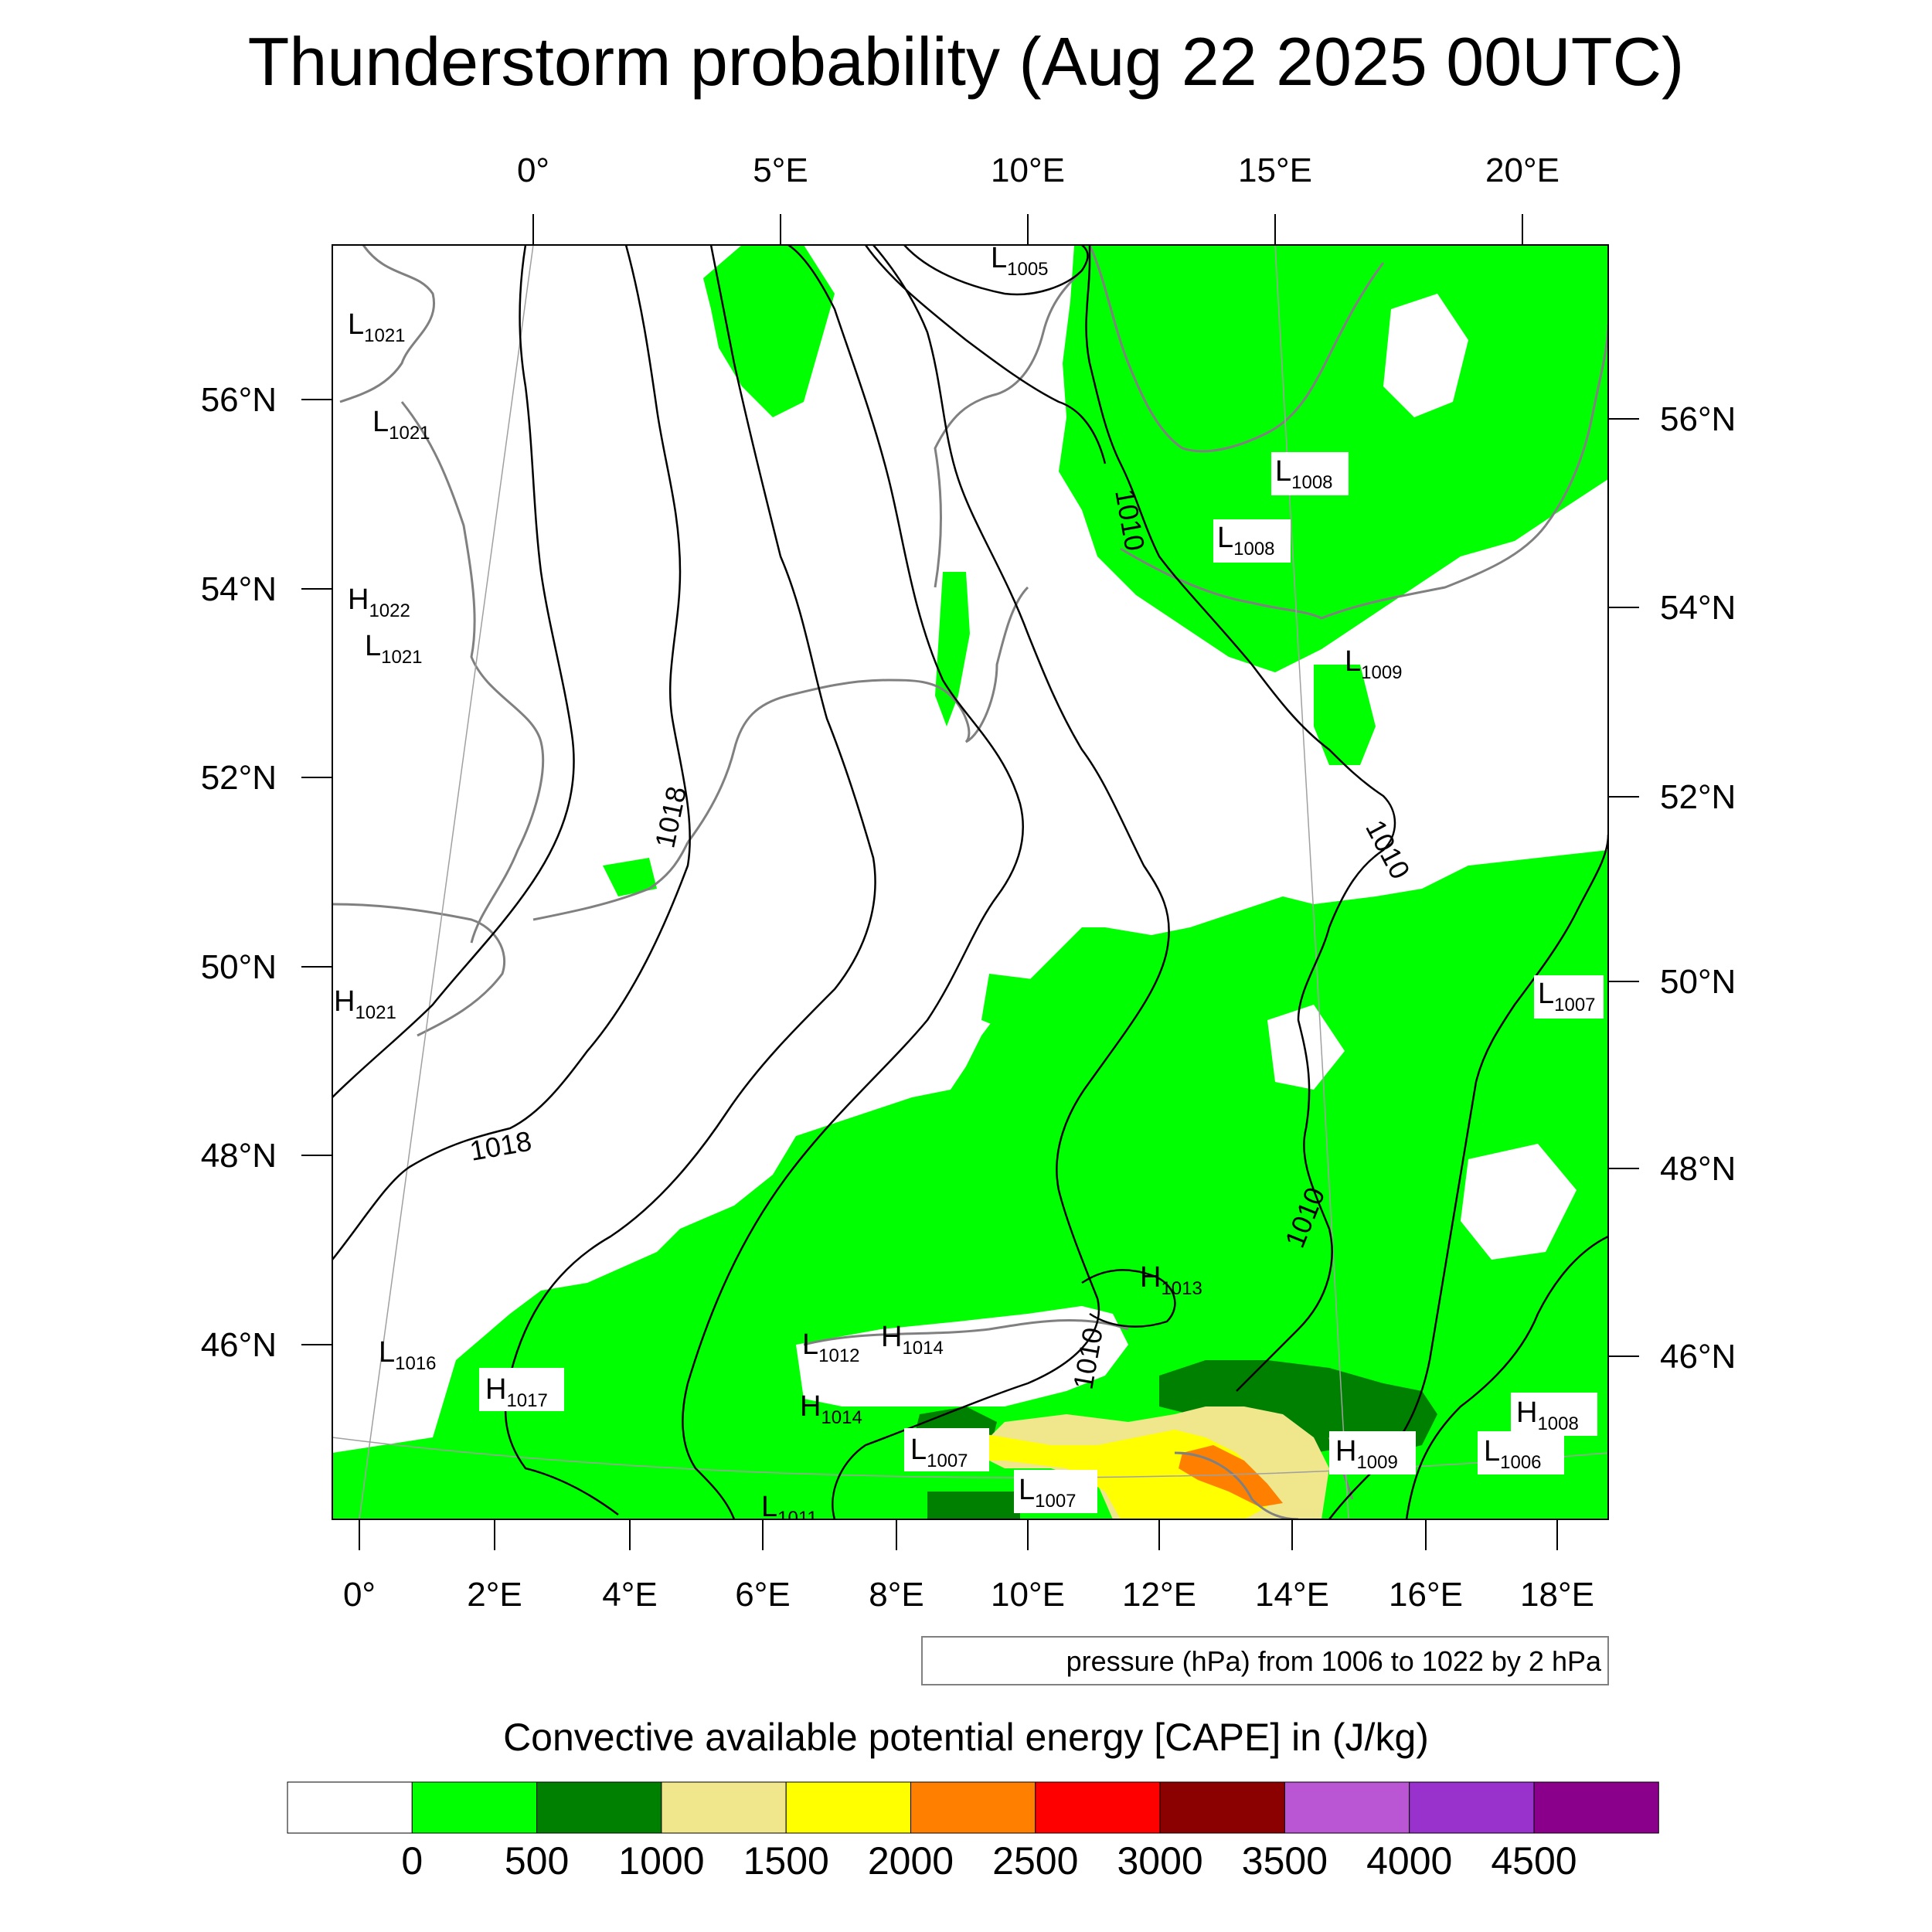  What do you see at coordinates (239, 589) in the screenshot?
I see `lat-label: 54°N` at bounding box center [239, 589].